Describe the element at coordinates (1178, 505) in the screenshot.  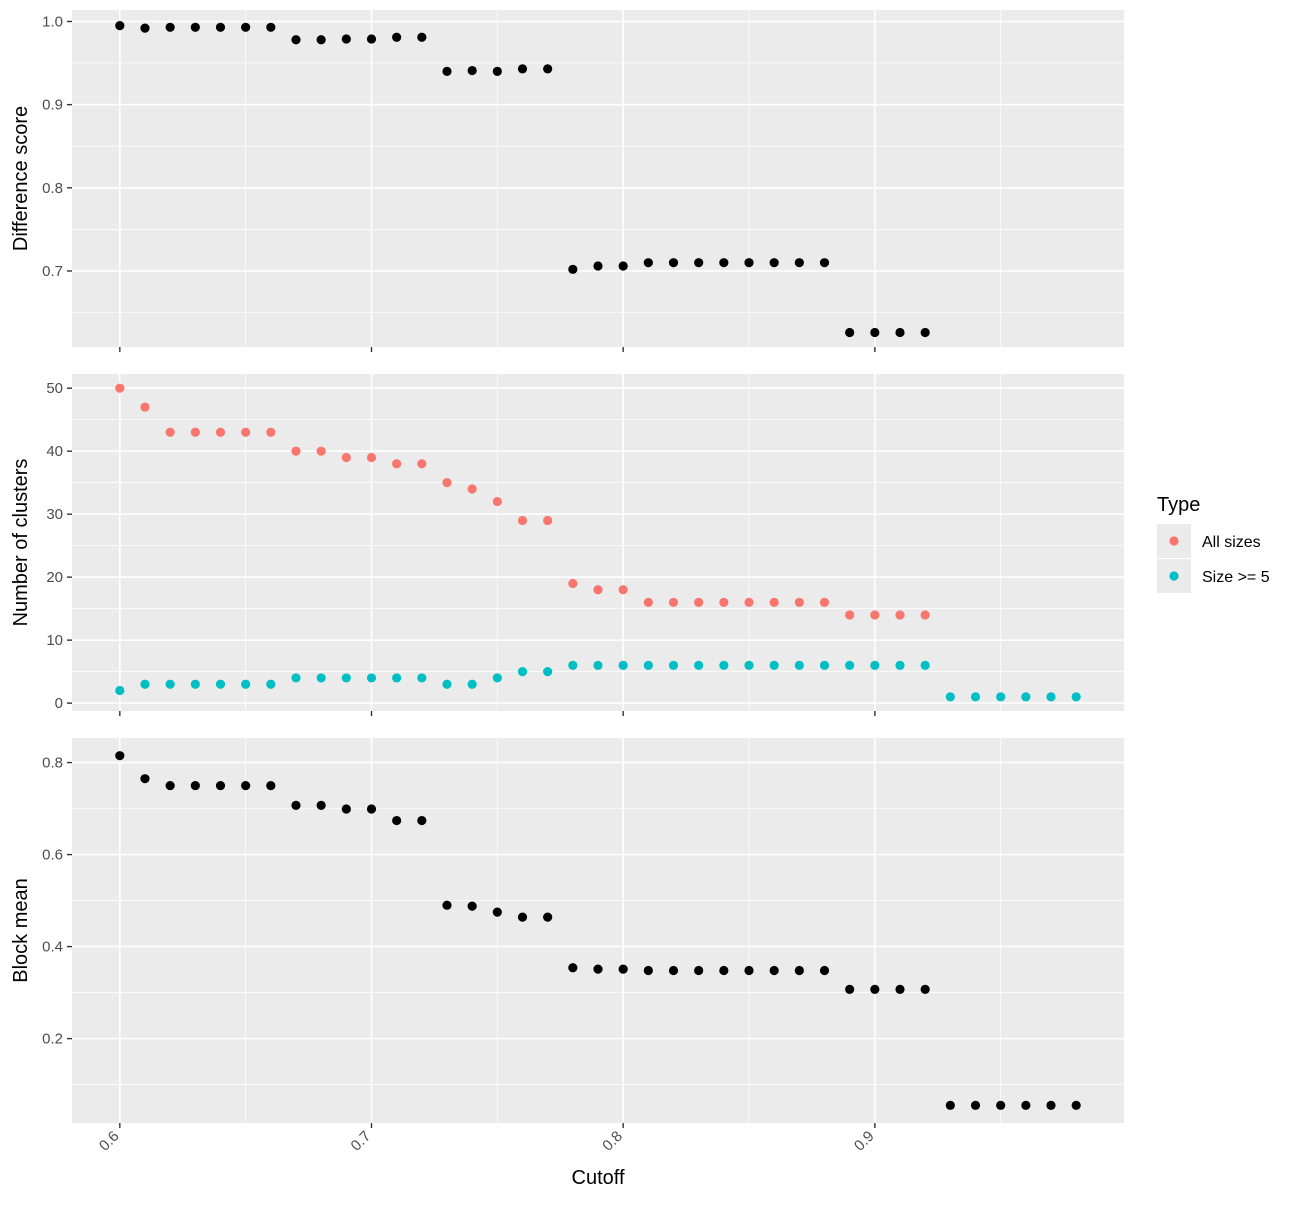
I see `legend-title: Type` at that location.